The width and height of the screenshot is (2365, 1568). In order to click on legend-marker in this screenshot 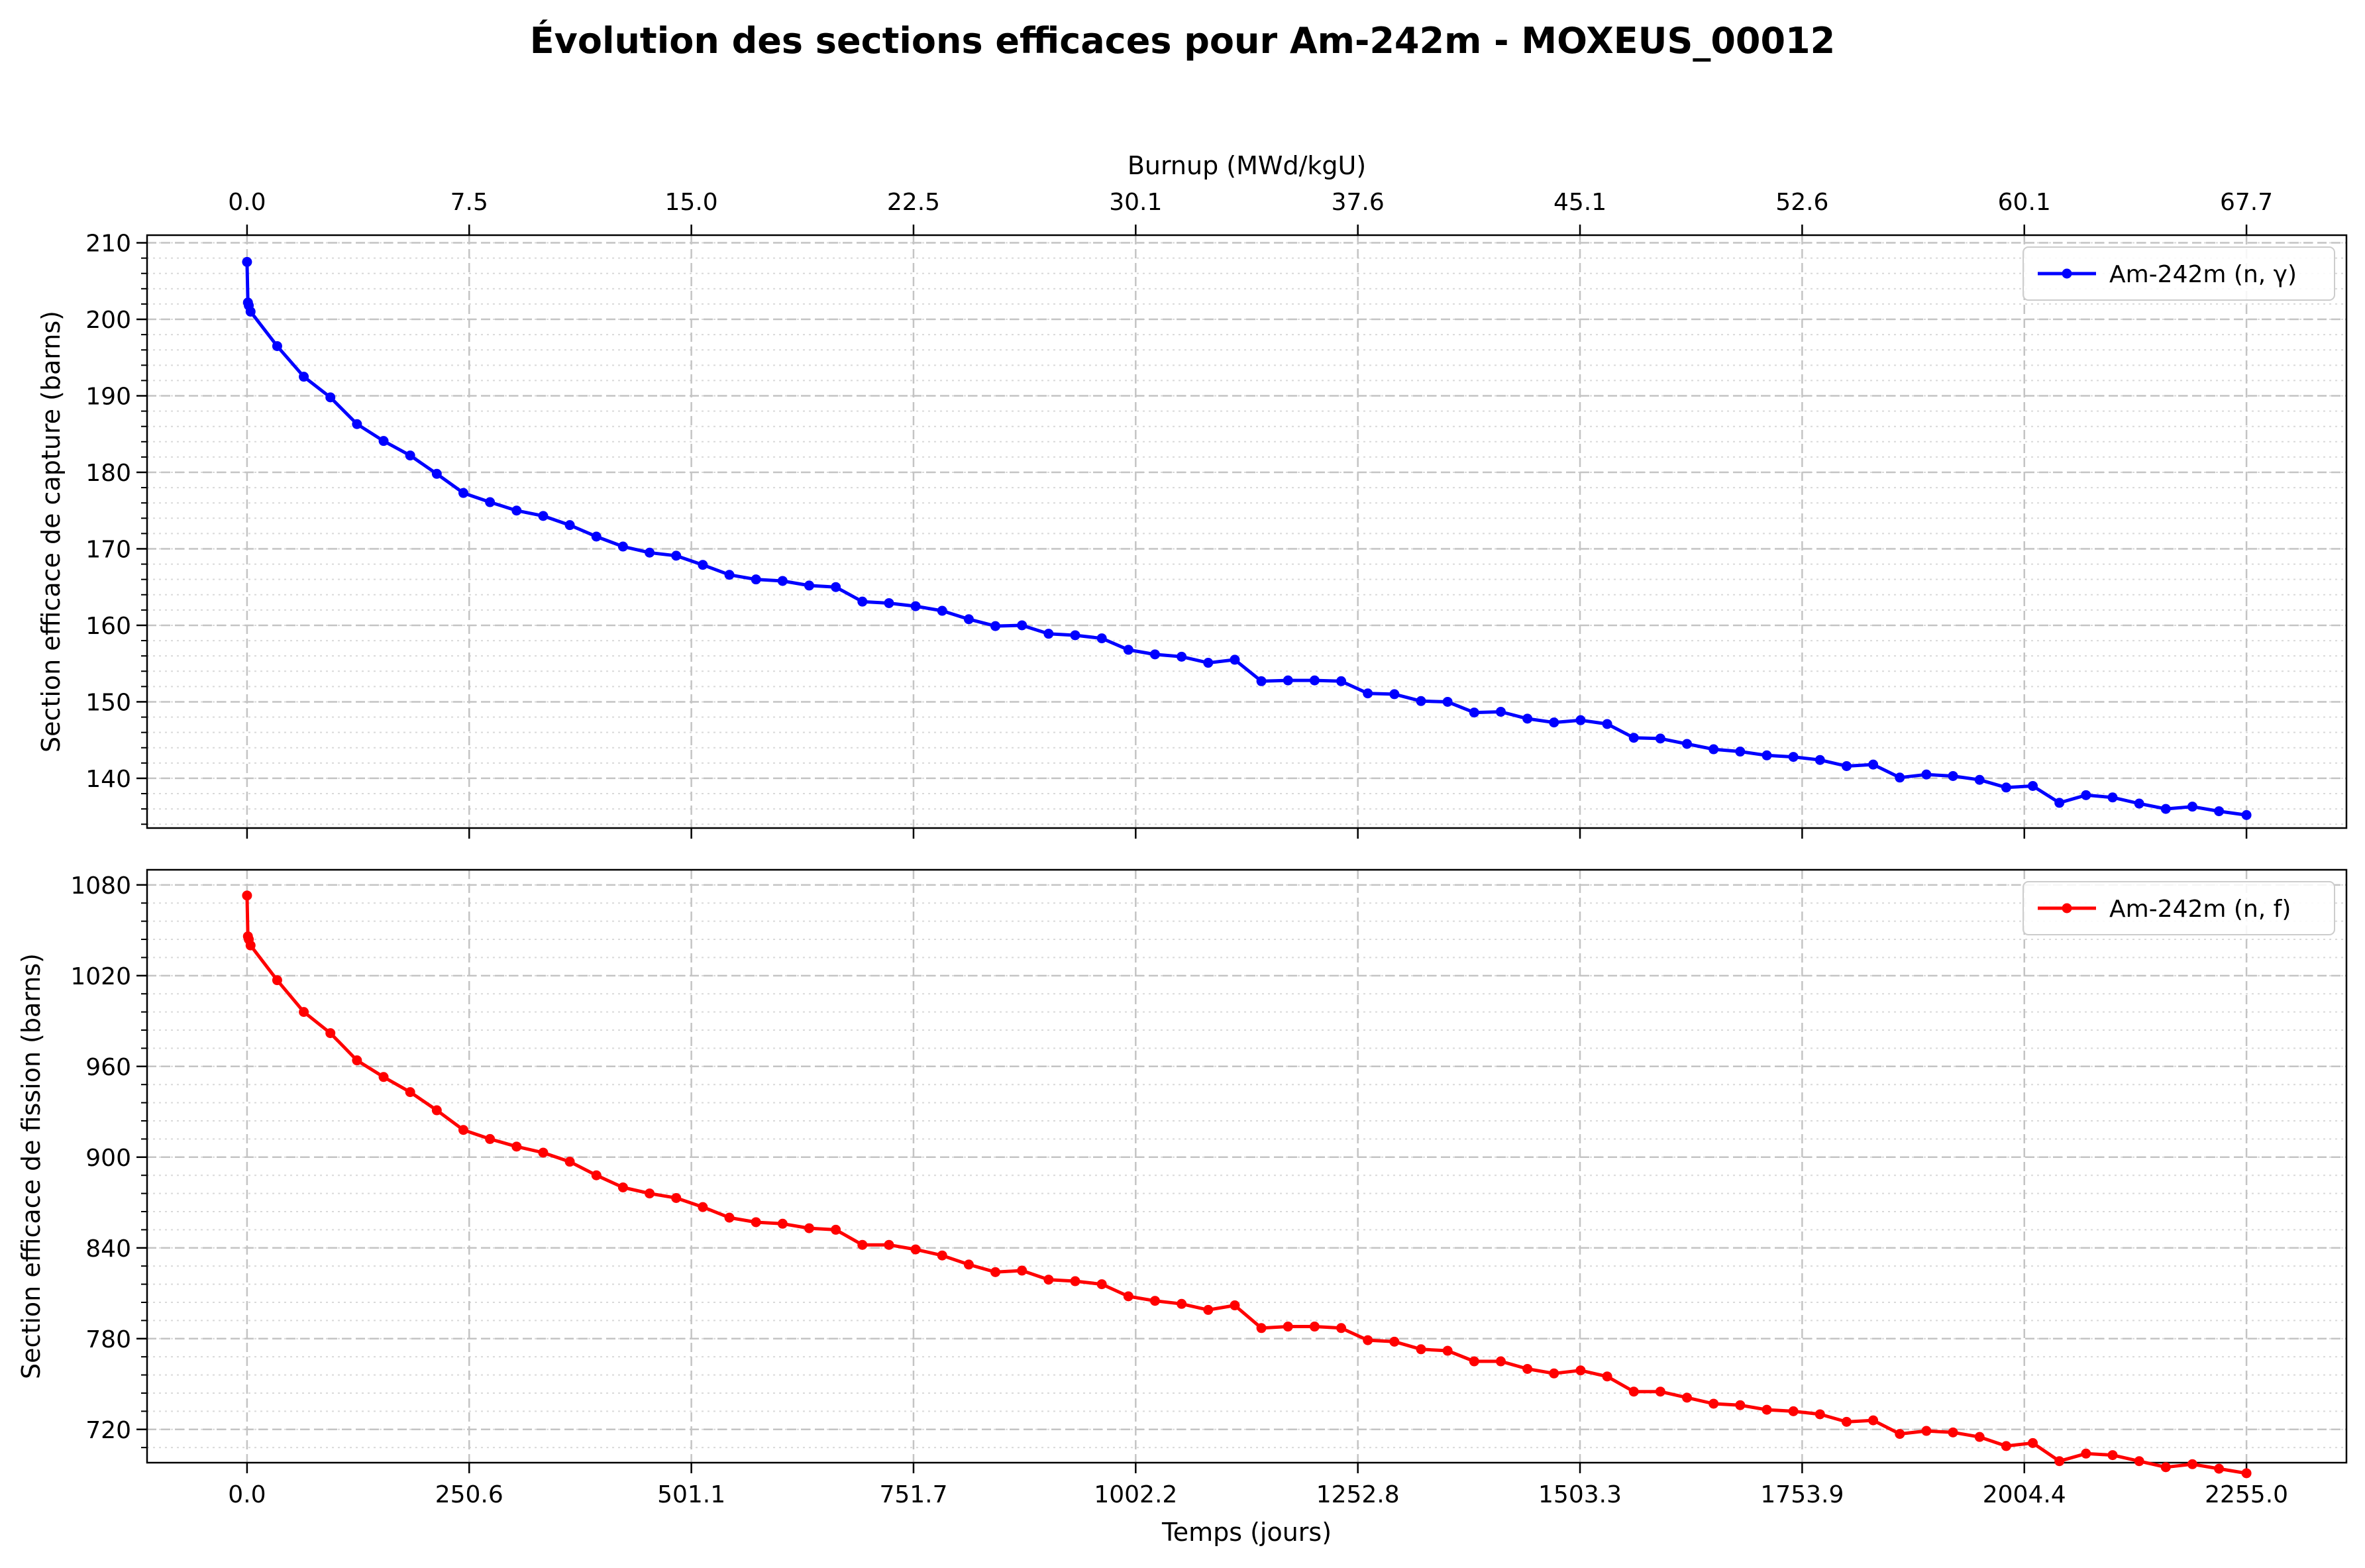, I will do `click(2067, 908)`.